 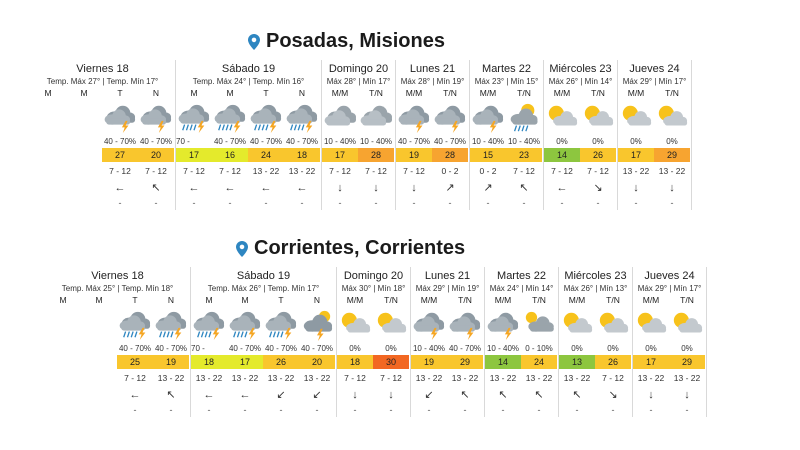 I want to click on period-row: M M T 40 - 70% 25 7 - 12 ←, so click(x=117, y=355).